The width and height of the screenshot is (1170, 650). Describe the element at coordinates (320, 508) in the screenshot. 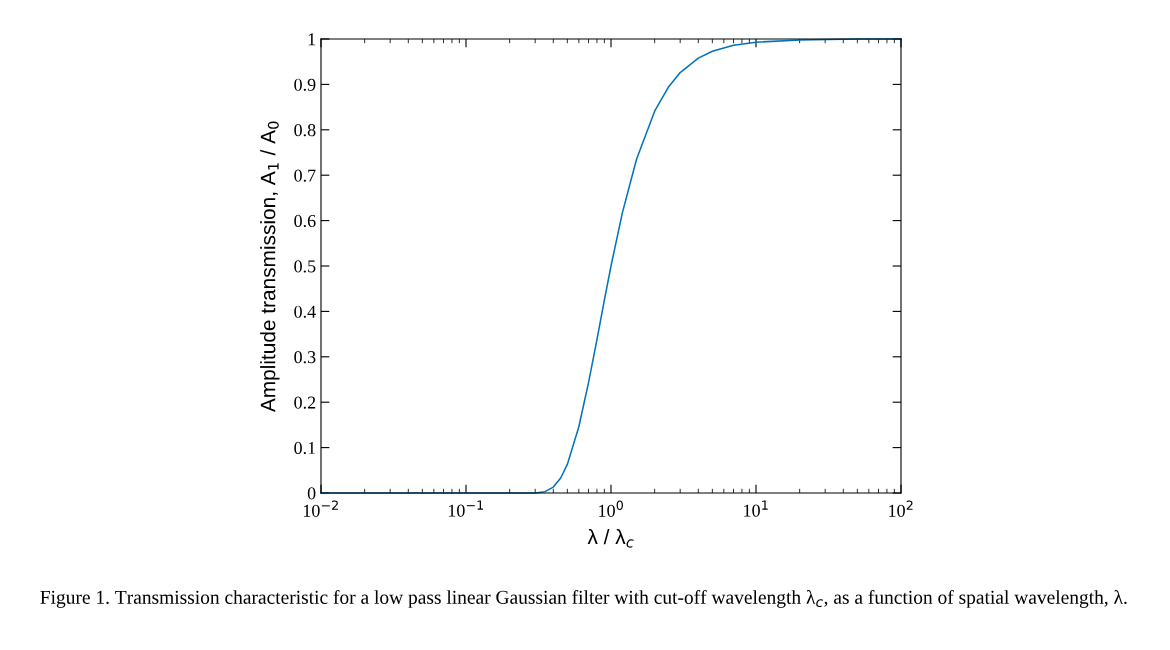

I see `x-tick-label: 10$^{−2}$` at that location.